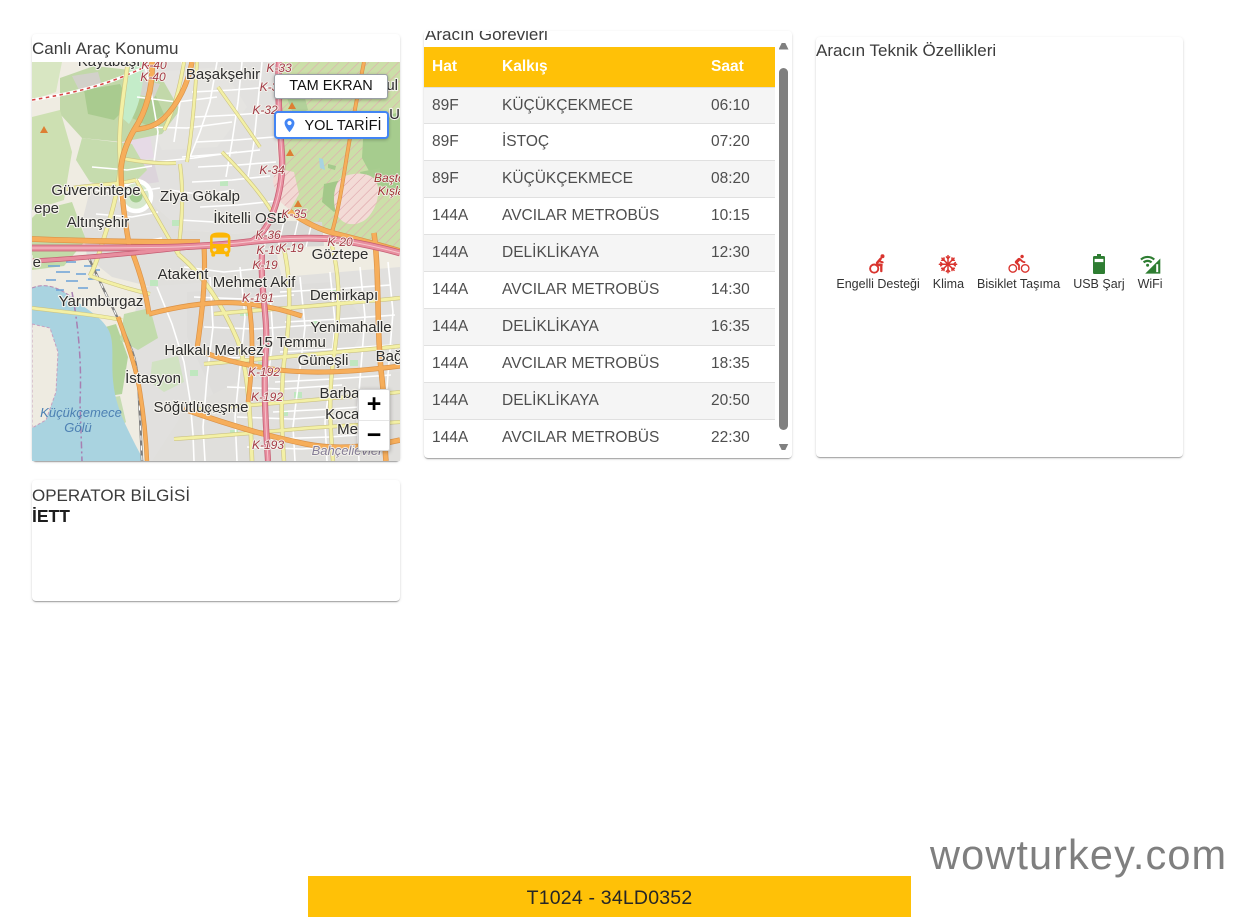 Image resolution: width=1251 pixels, height=922 pixels. What do you see at coordinates (344, 295) in the screenshot?
I see `svg-text: Demirkapı` at bounding box center [344, 295].